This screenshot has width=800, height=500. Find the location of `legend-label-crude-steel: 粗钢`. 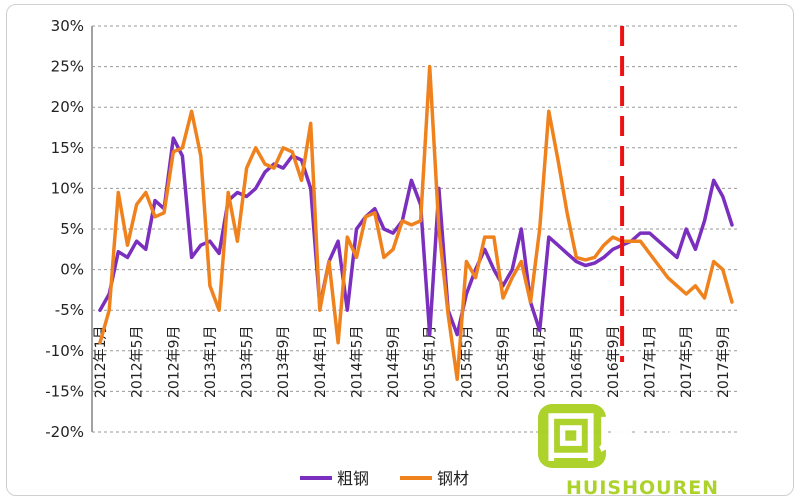

legend-label-crude-steel: 粗钢 is located at coordinates (353, 478).